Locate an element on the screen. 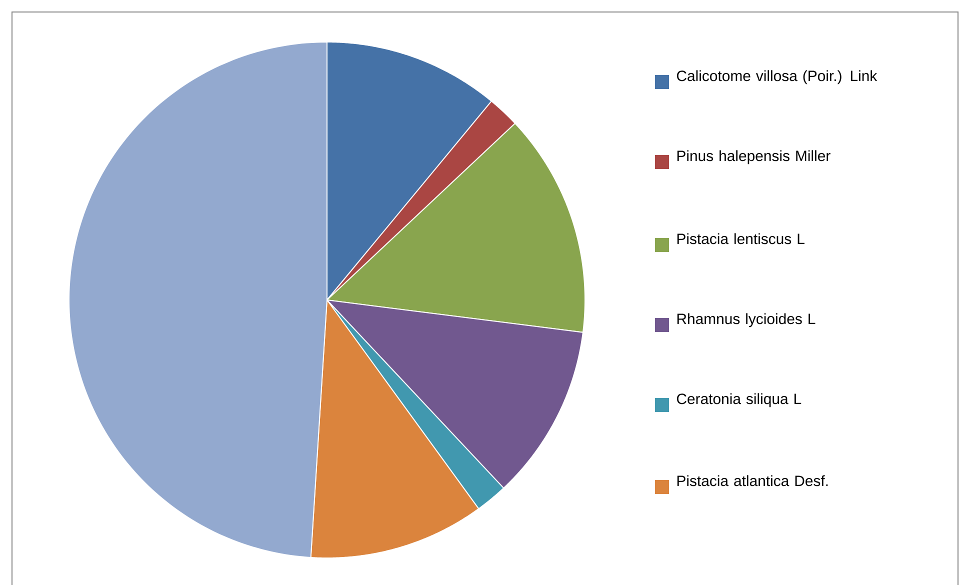 This screenshot has height=585, width=962. legend-label: Pinus halepensis Miller is located at coordinates (753, 157).